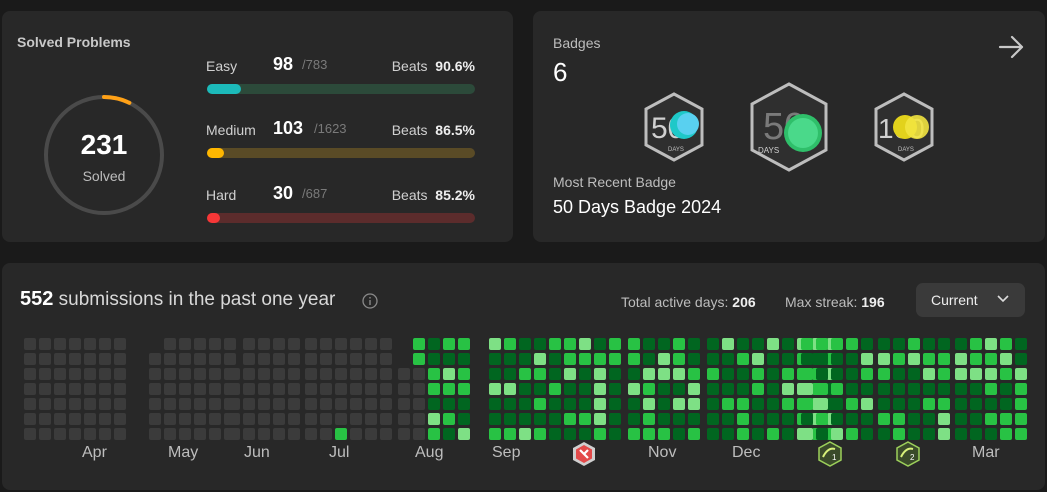  What do you see at coordinates (584, 454) in the screenshot?
I see `oct-monthly-badge-icon` at bounding box center [584, 454].